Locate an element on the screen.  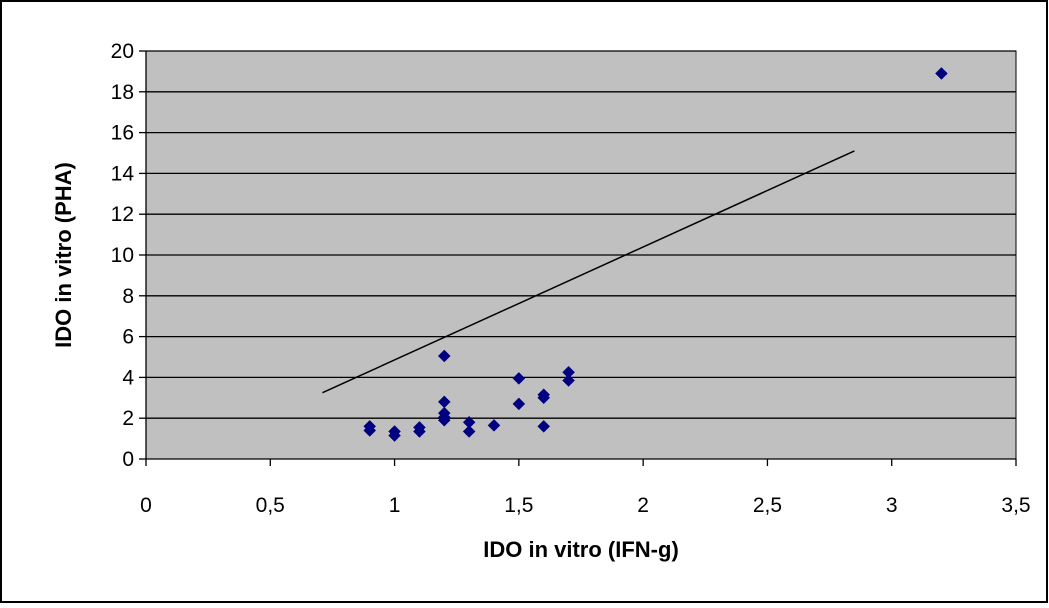
y-tick-label-20: 20 is located at coordinates (122, 51).